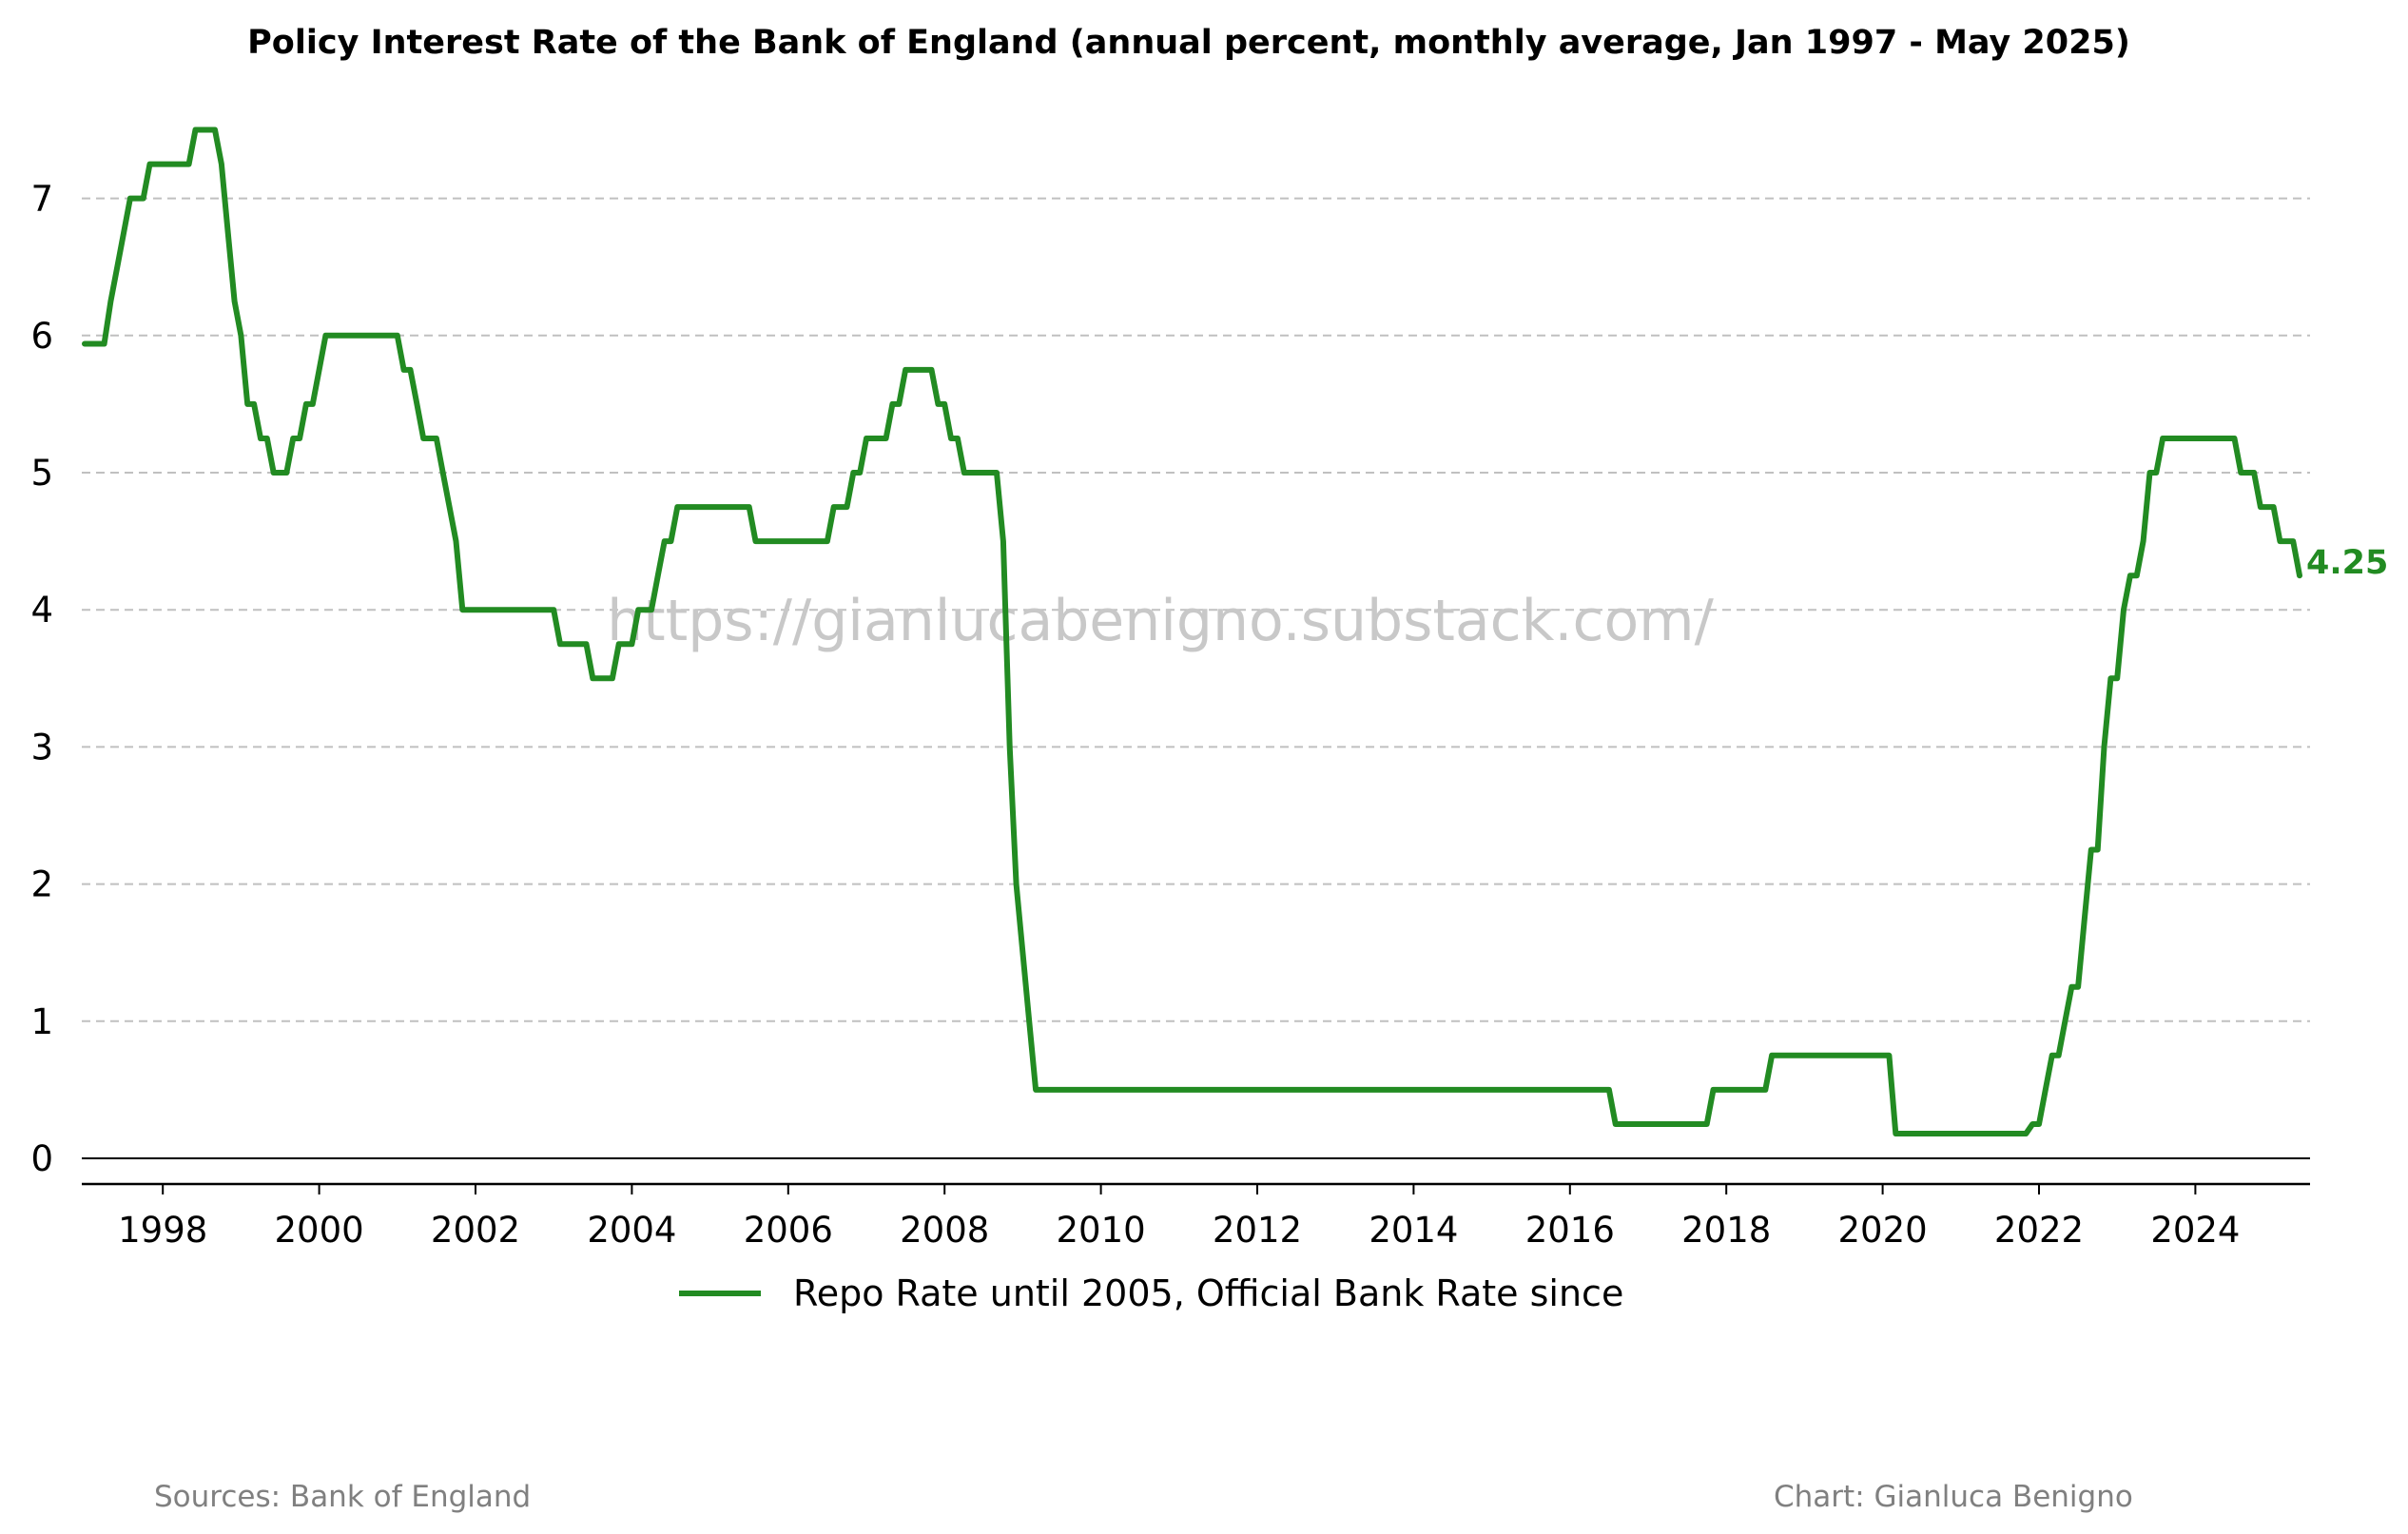 The image size is (2408, 1534). I want to click on x-tick-label: 2006, so click(788, 1230).